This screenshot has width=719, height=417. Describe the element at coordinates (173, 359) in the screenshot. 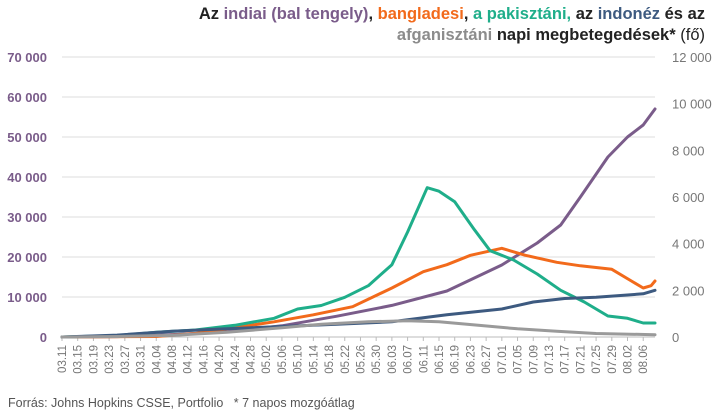

I see `x-tick-label: 04.08` at that location.